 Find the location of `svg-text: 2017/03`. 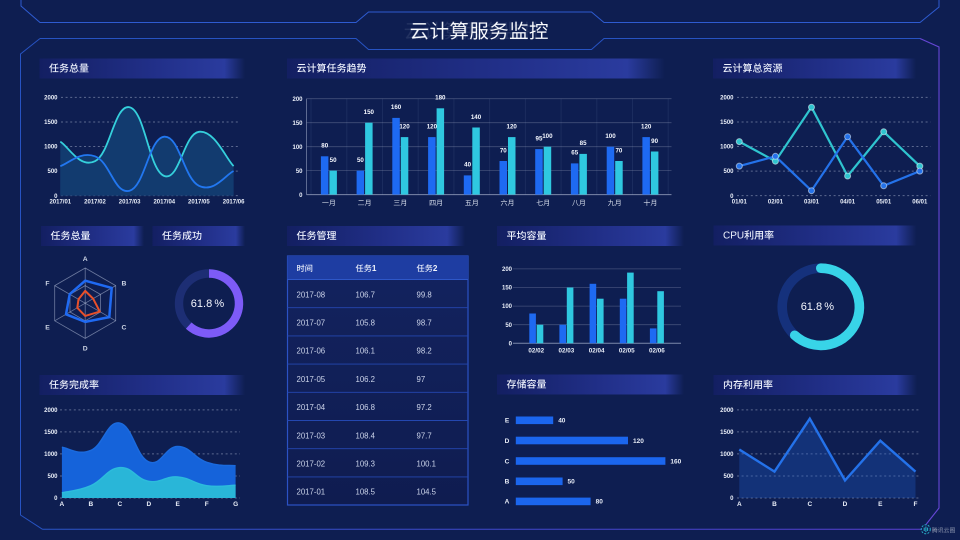

svg-text: 2017/03 is located at coordinates (130, 203).